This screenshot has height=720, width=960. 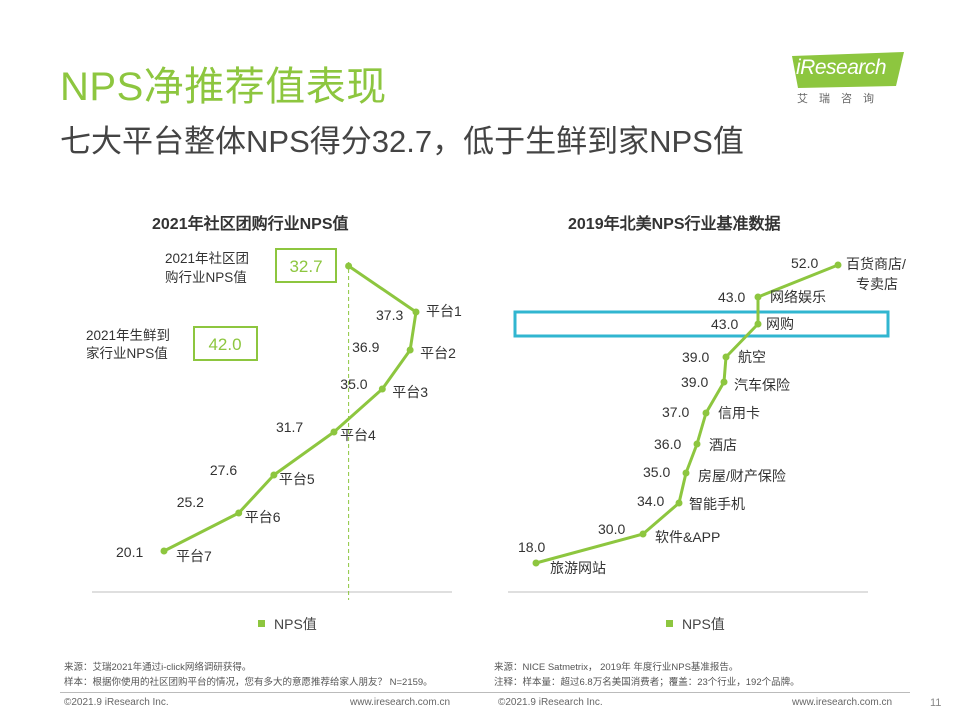 What do you see at coordinates (695, 357) in the screenshot?
I see `right-value-label-4: 39.0` at bounding box center [695, 357].